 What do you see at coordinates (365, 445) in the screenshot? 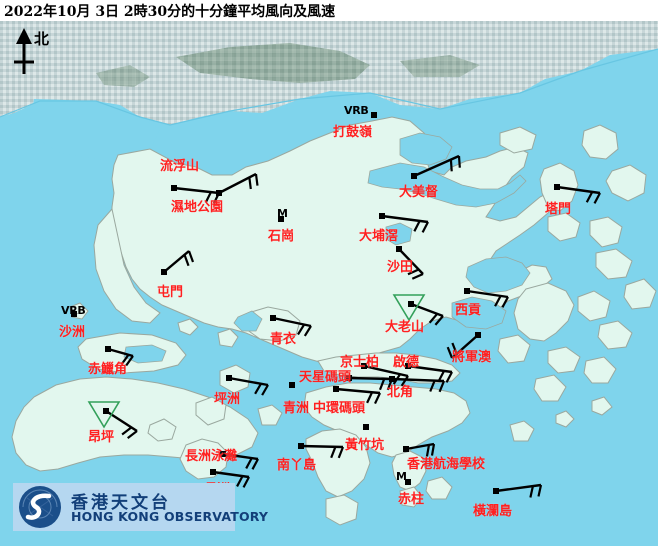
I see `station-label: 黃竹坑` at bounding box center [365, 445].